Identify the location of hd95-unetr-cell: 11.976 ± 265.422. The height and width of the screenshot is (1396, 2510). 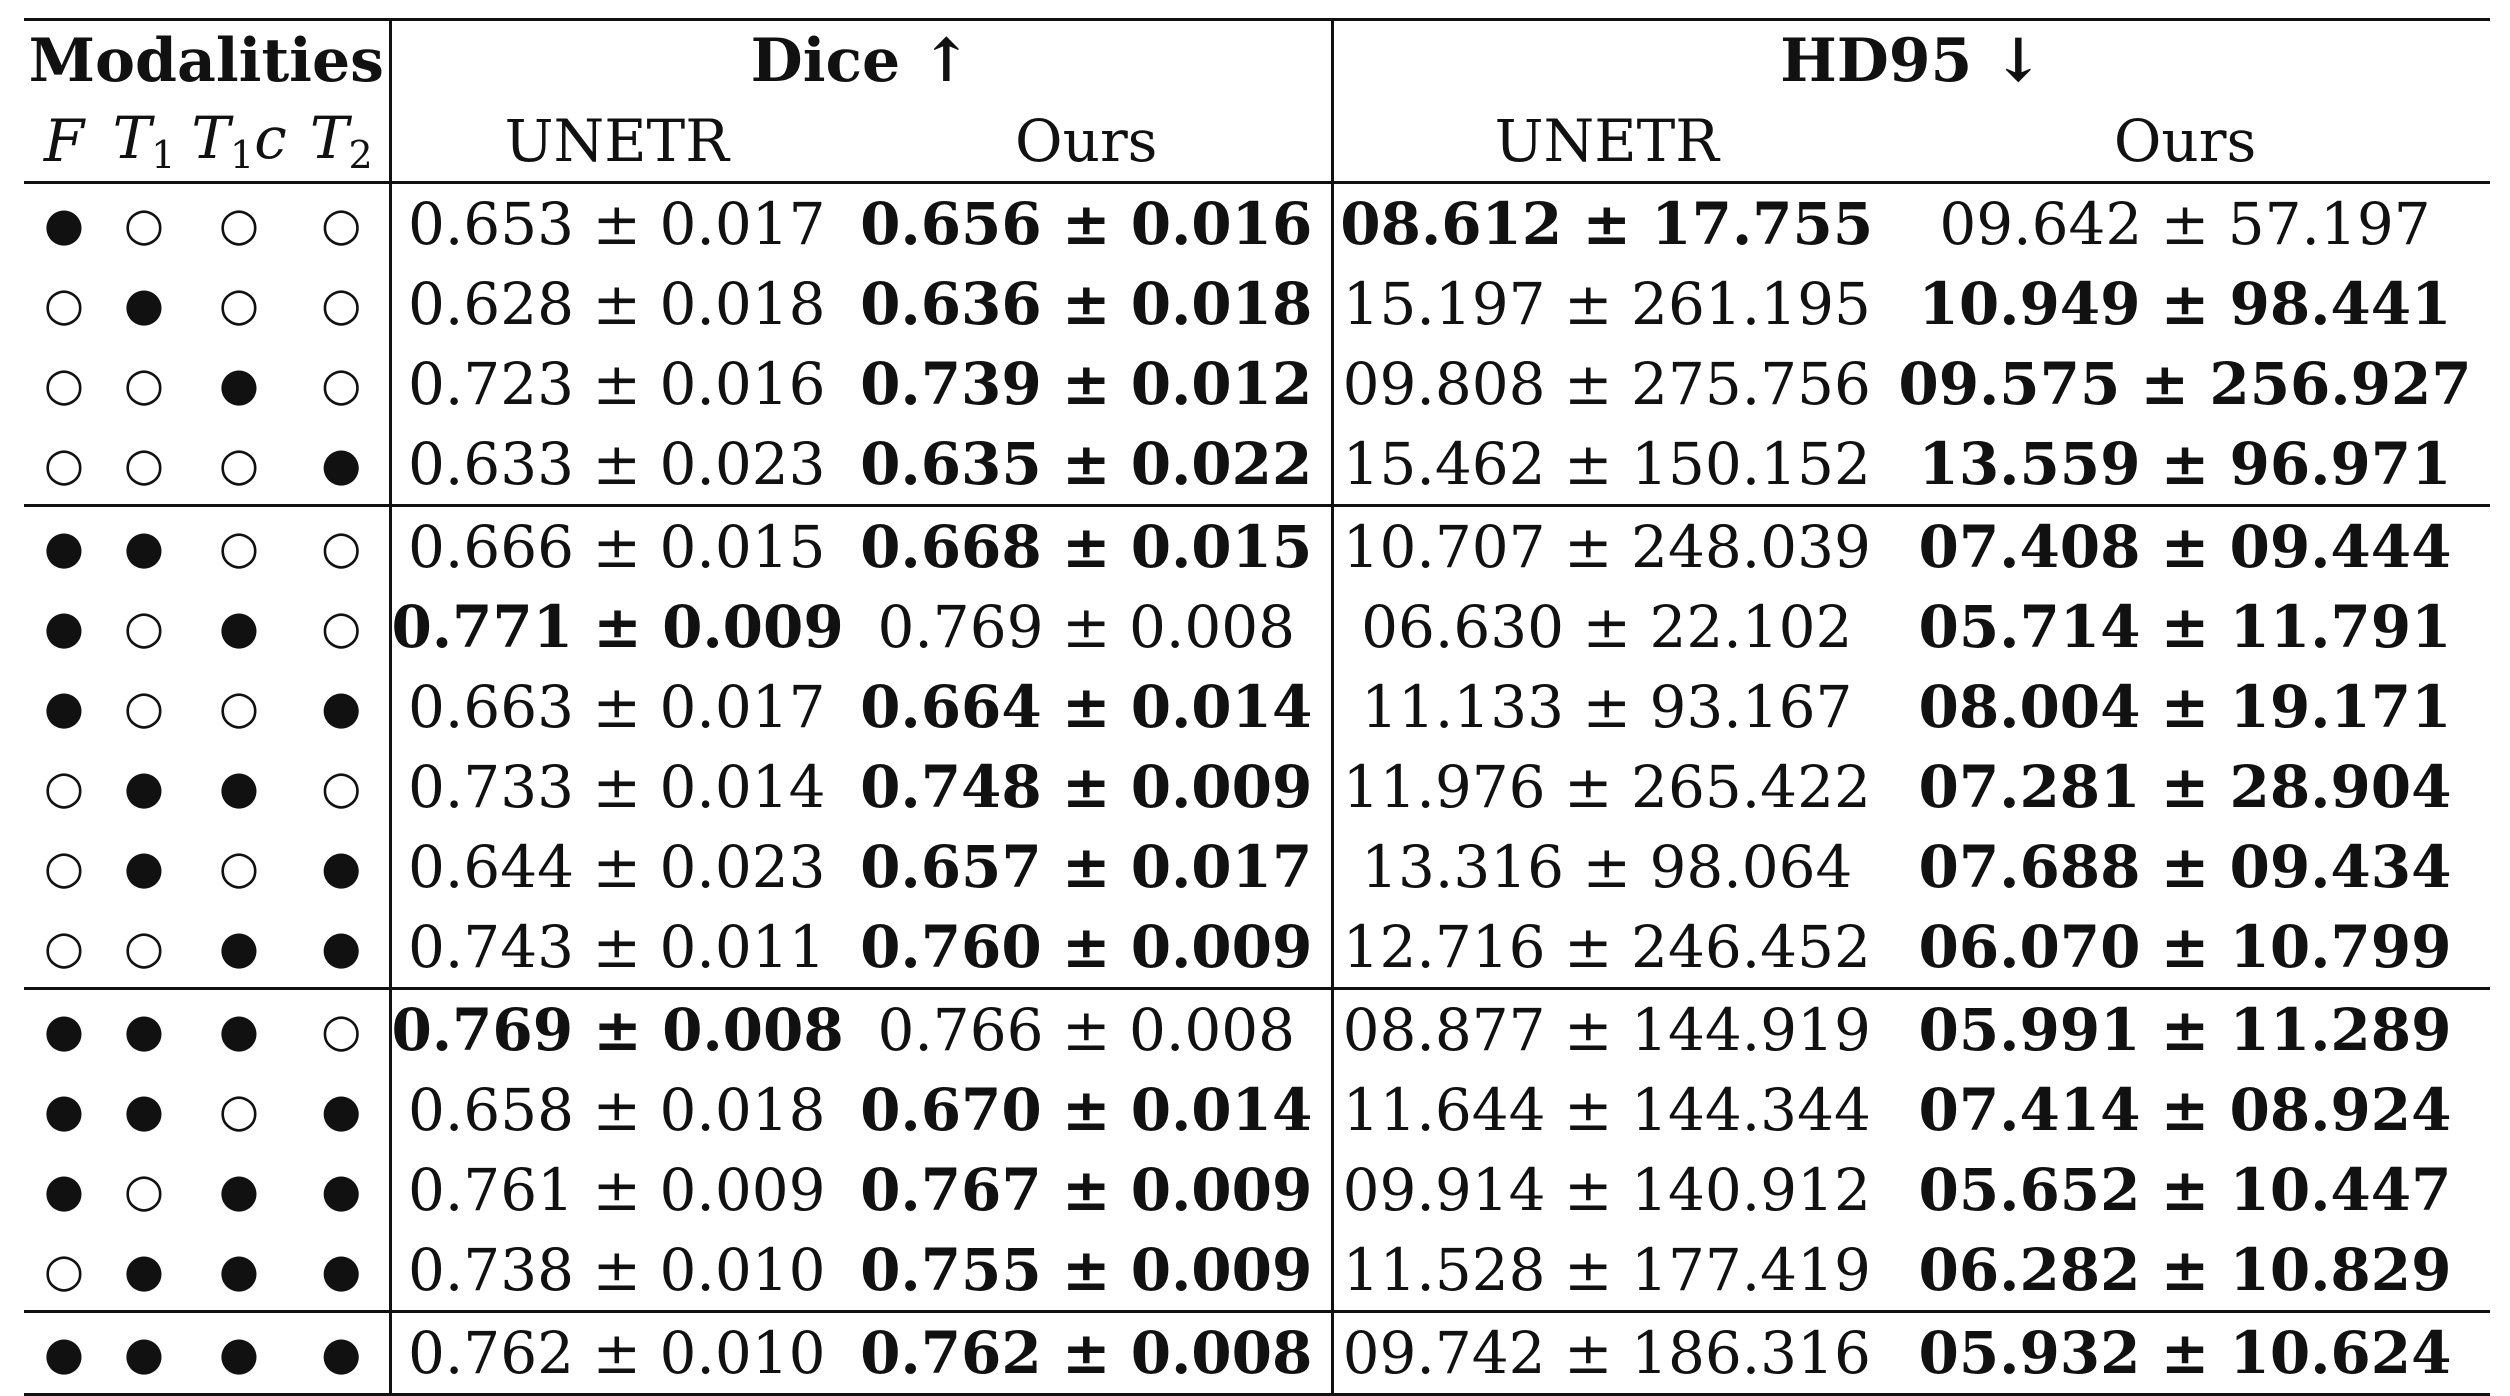
(1606, 787).